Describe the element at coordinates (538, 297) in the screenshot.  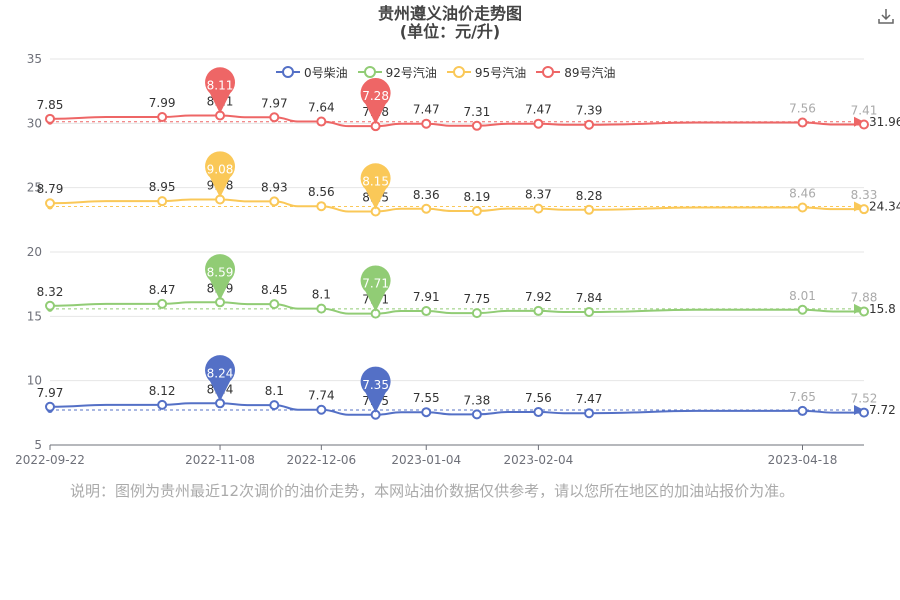
I see `data-label: 7.92` at that location.